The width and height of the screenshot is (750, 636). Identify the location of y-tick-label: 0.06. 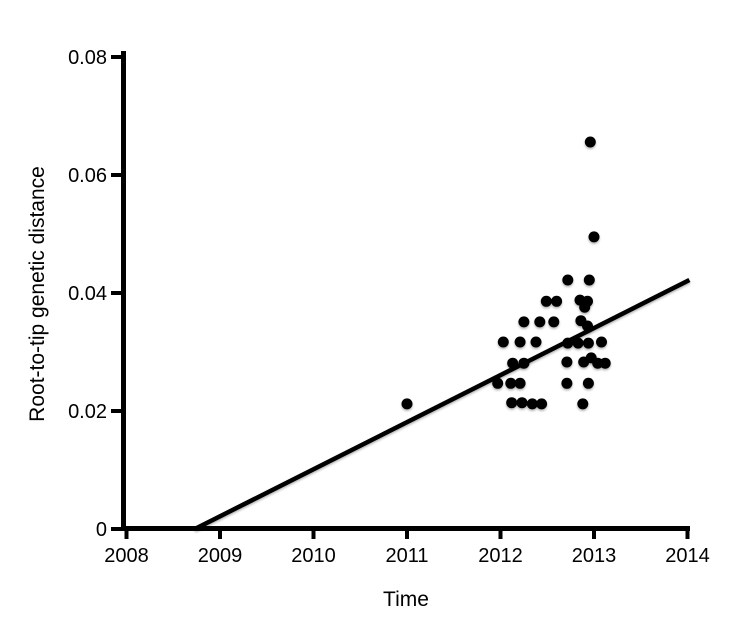
(87, 176).